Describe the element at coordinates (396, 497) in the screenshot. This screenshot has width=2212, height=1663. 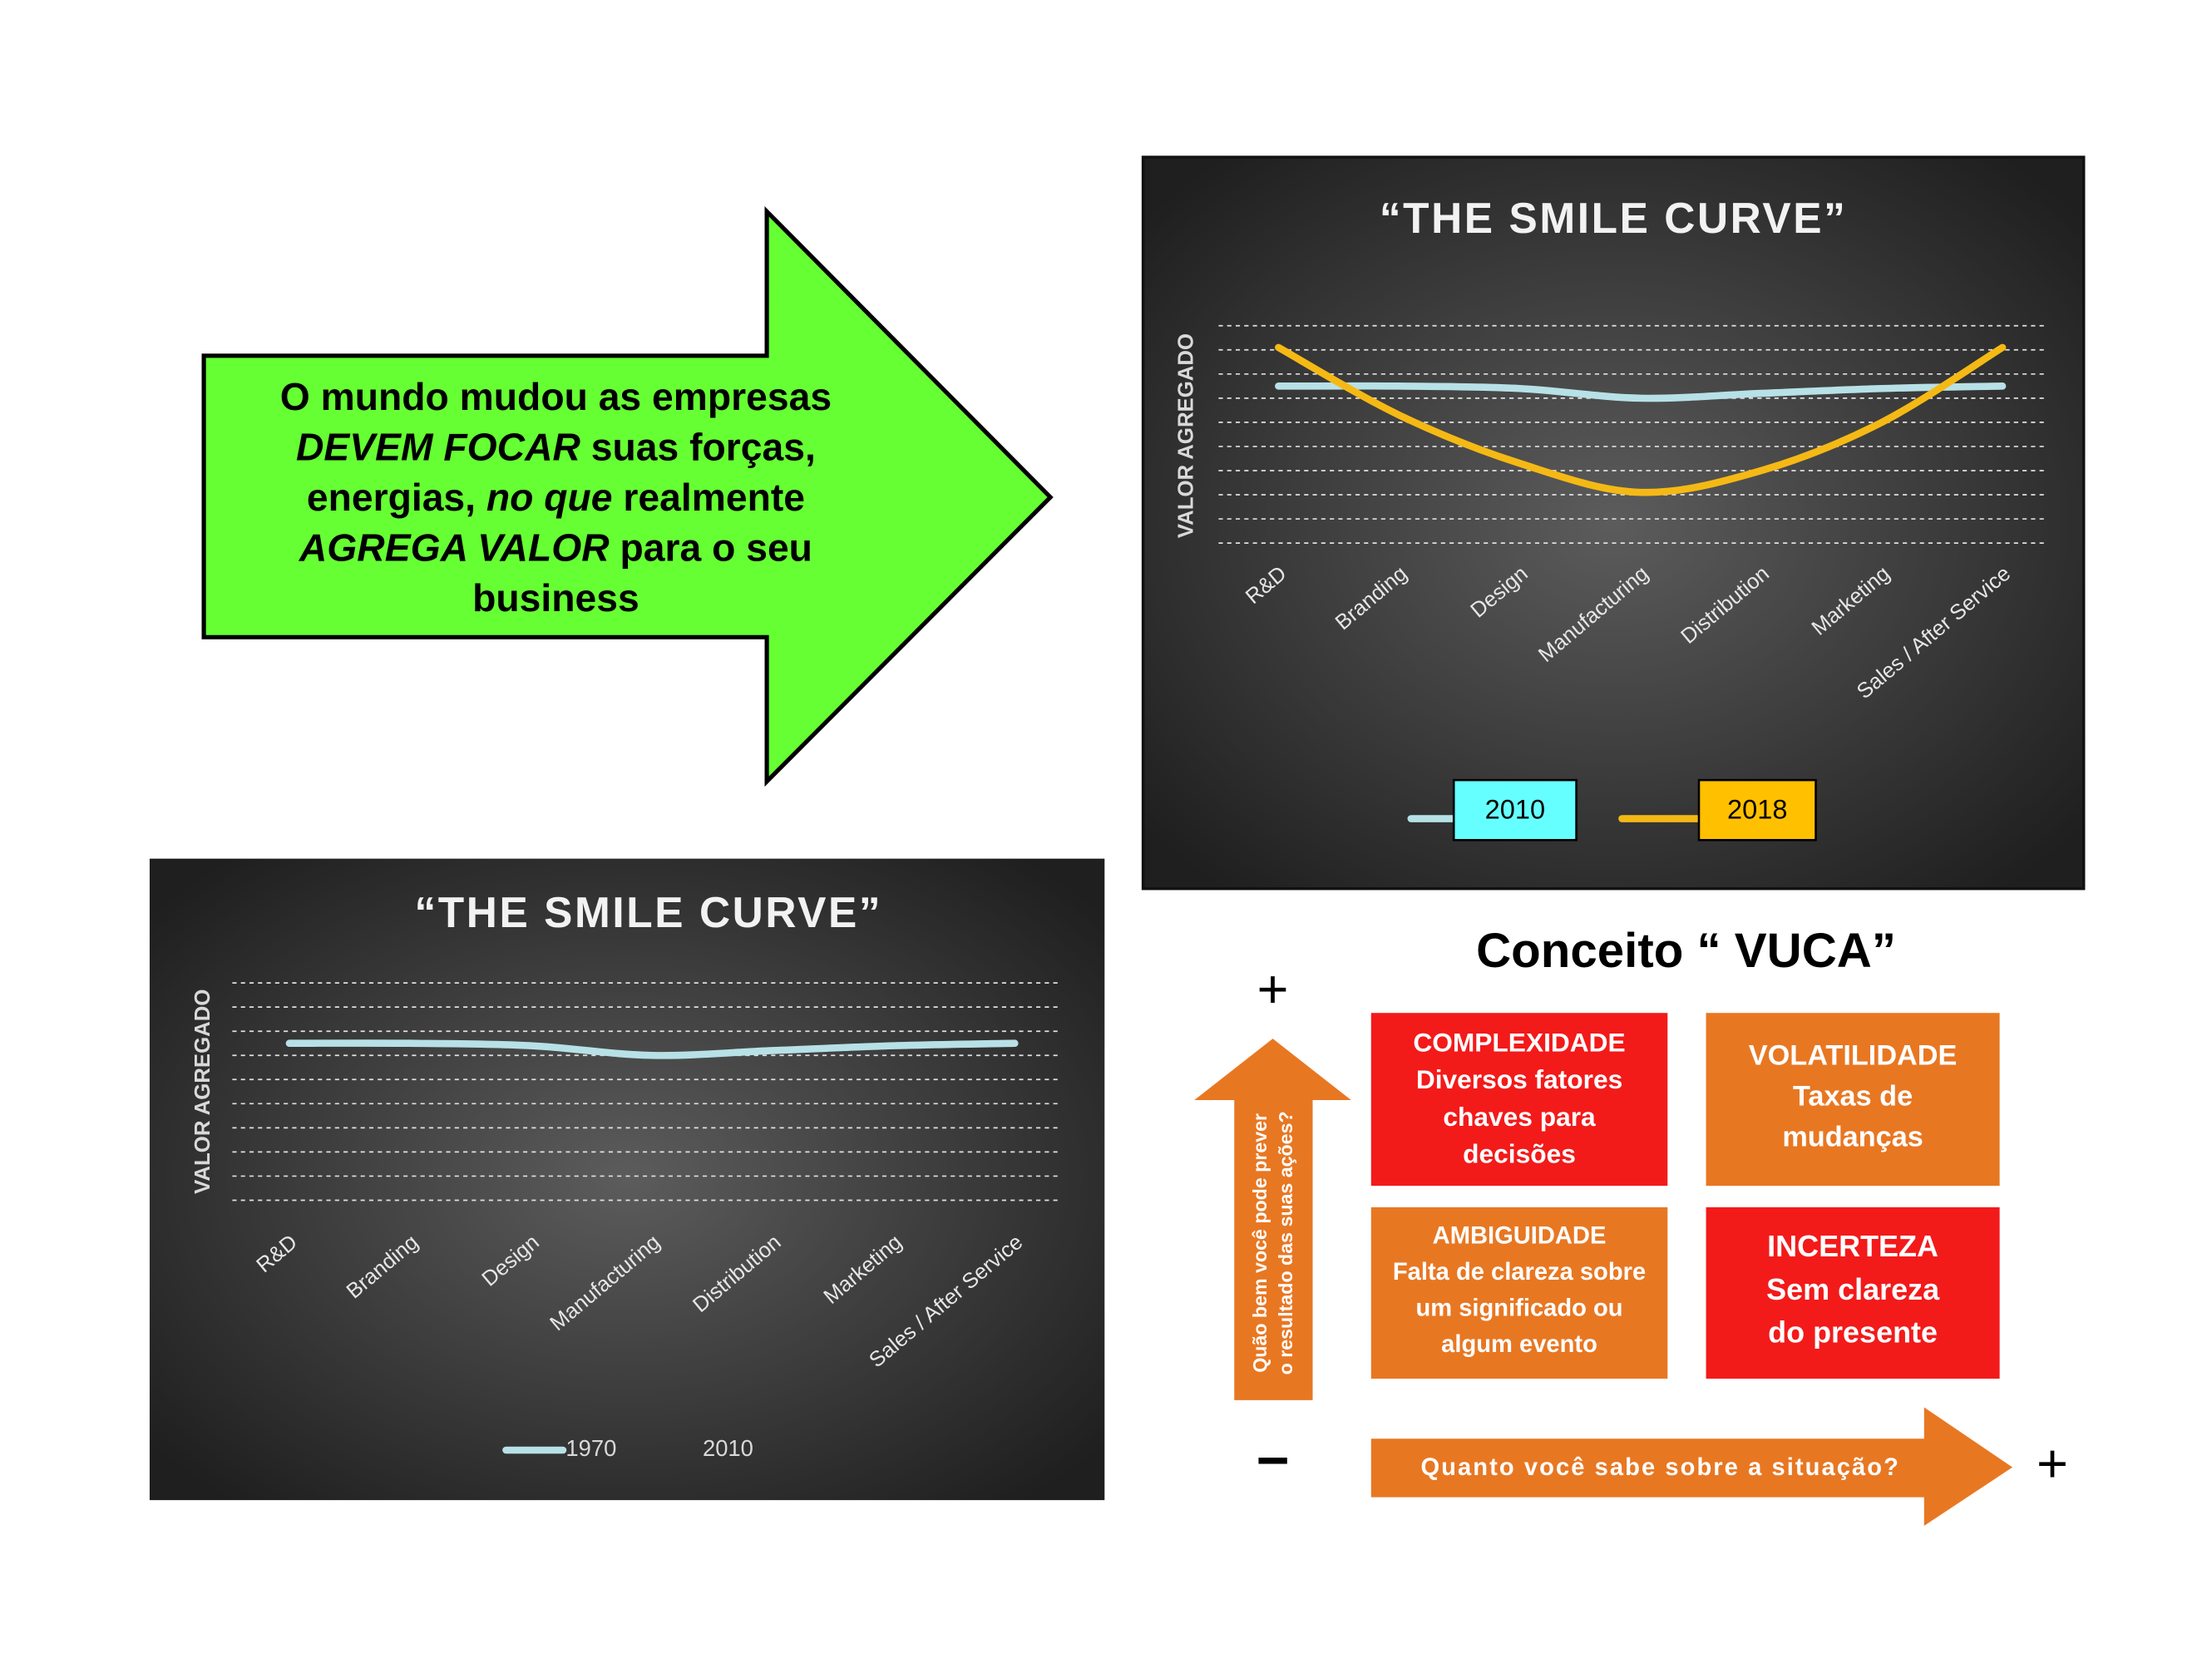
I see `callout-text: energias,` at that location.